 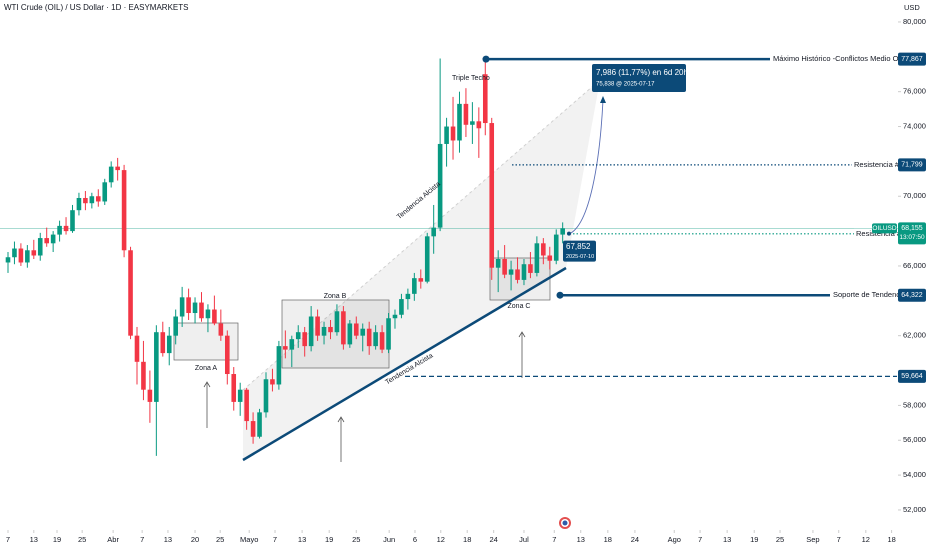 What do you see at coordinates (914, 474) in the screenshot?
I see `y-tick-label: 54,000` at bounding box center [914, 474].